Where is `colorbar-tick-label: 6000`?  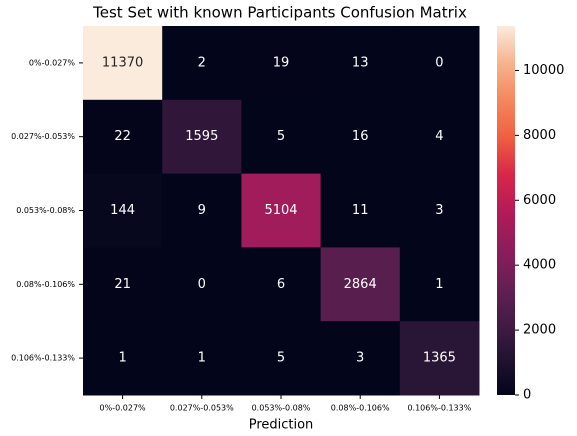
colorbar-tick-label: 6000 is located at coordinates (539, 200).